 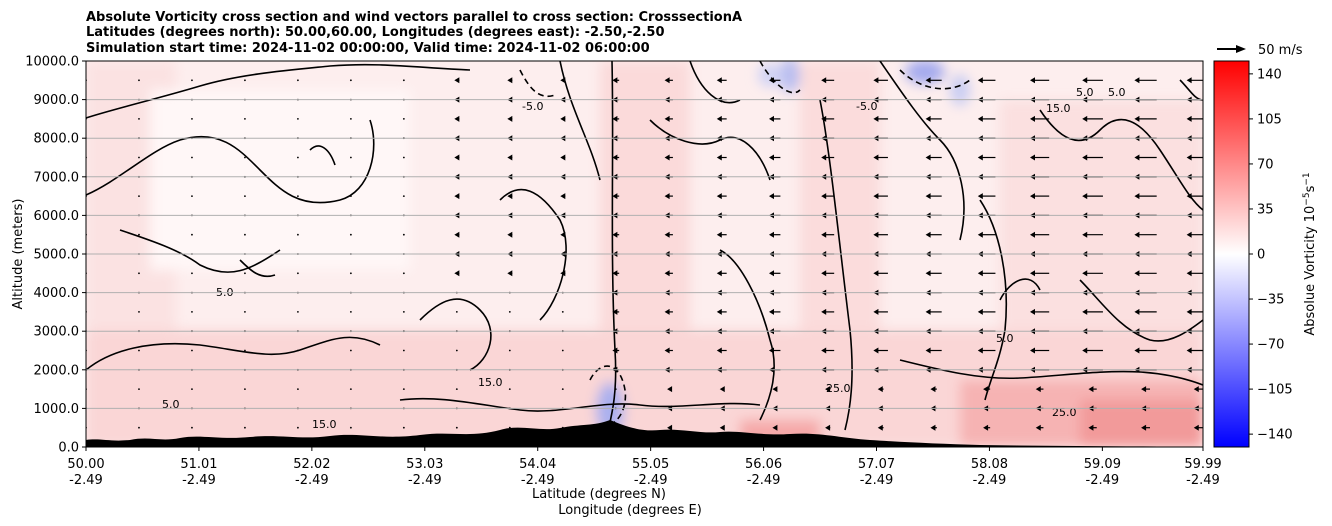 I want to click on y-tick-label: 6000.0, so click(x=57, y=216).